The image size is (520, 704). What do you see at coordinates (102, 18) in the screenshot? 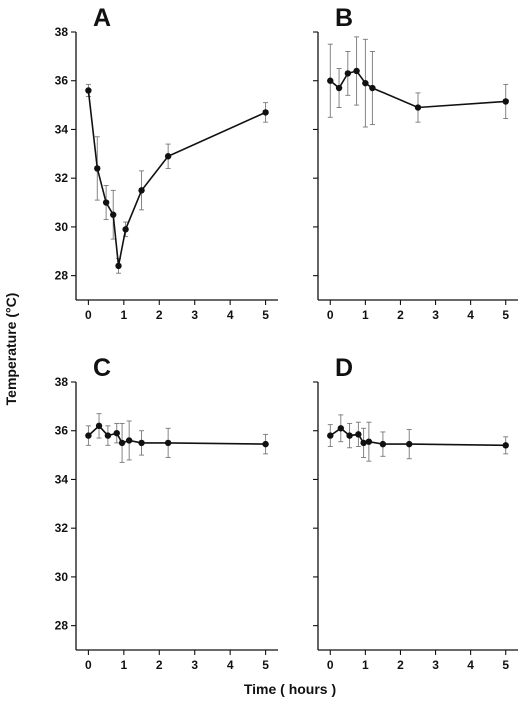
I see `panel-letter: A` at bounding box center [102, 18].